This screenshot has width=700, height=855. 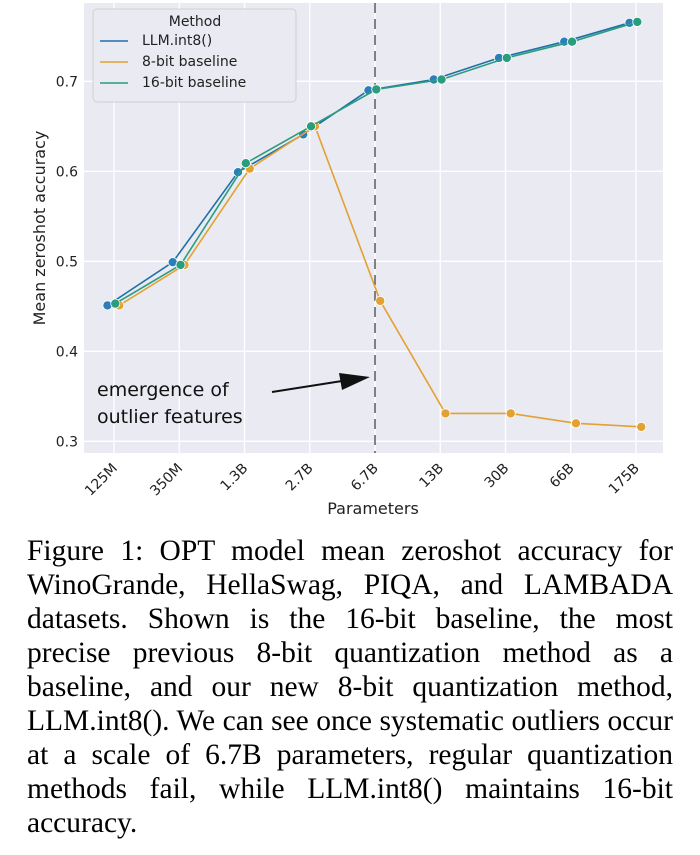 I want to click on y-tick-labels: 0.3 0.4 0.5 0.6 0.7, so click(x=67, y=262).